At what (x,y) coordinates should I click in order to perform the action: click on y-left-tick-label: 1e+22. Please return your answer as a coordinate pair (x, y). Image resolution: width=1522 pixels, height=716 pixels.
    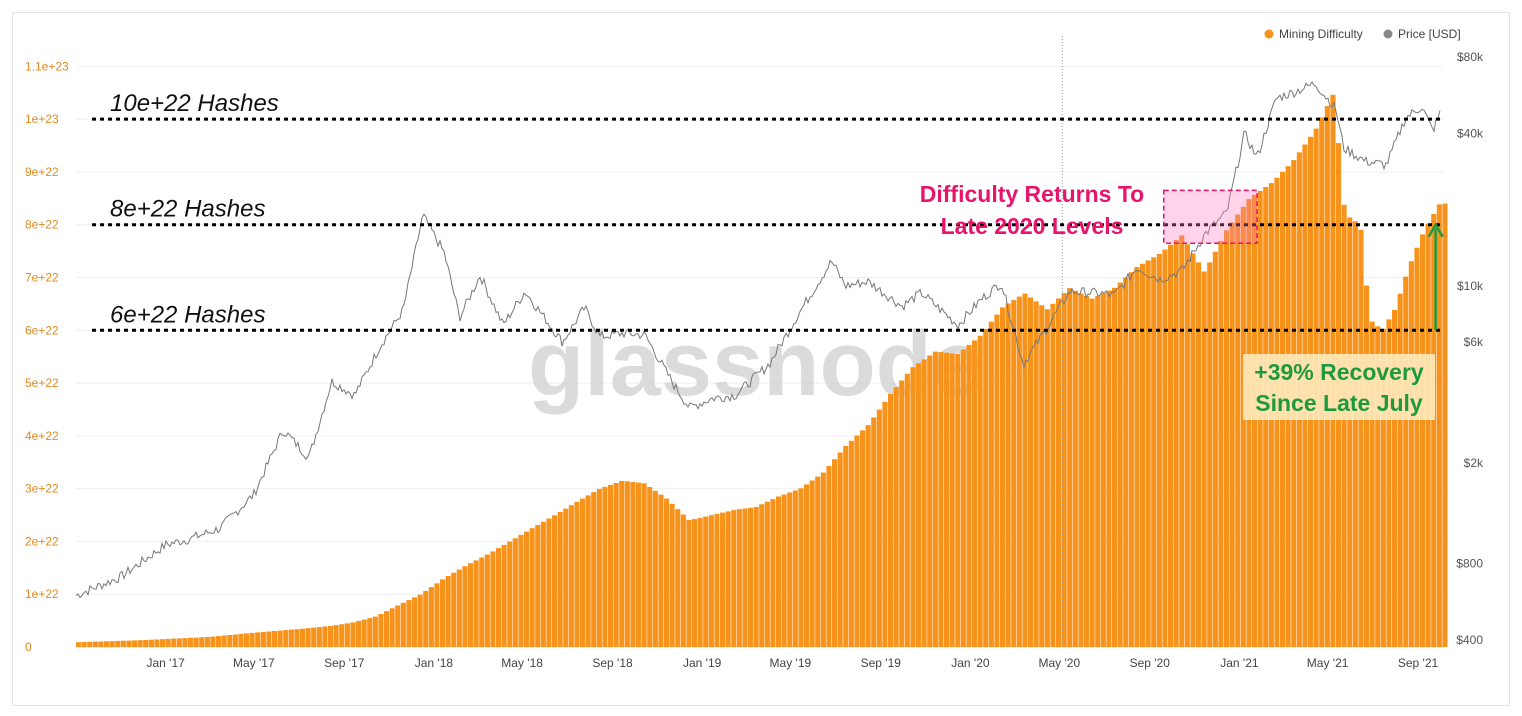
    Looking at the image, I should click on (42, 594).